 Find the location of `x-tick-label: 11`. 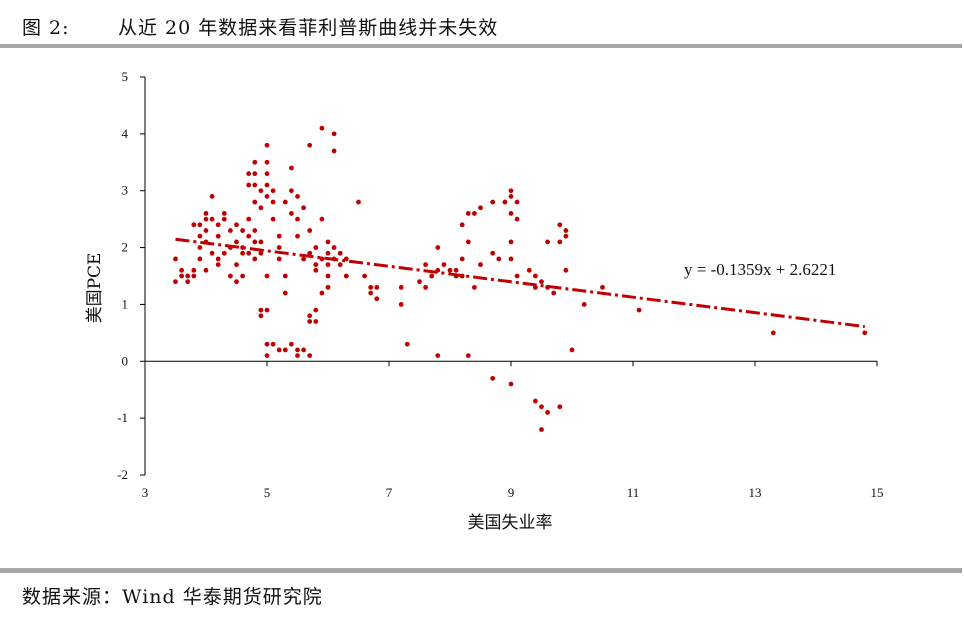

x-tick-label: 11 is located at coordinates (633, 492).